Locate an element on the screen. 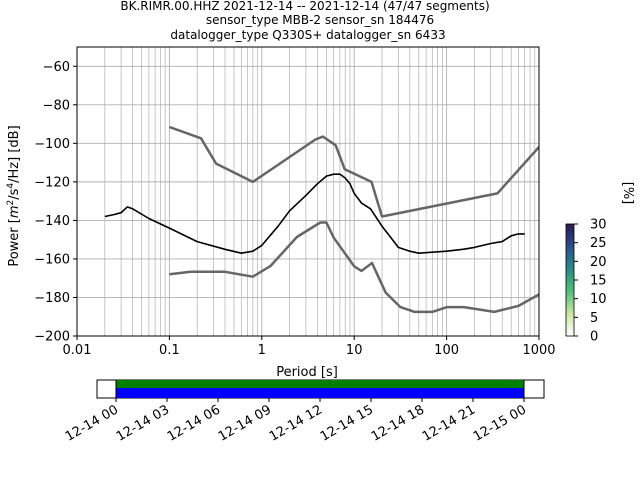  x-axis-label: Period [s] is located at coordinates (307, 372).